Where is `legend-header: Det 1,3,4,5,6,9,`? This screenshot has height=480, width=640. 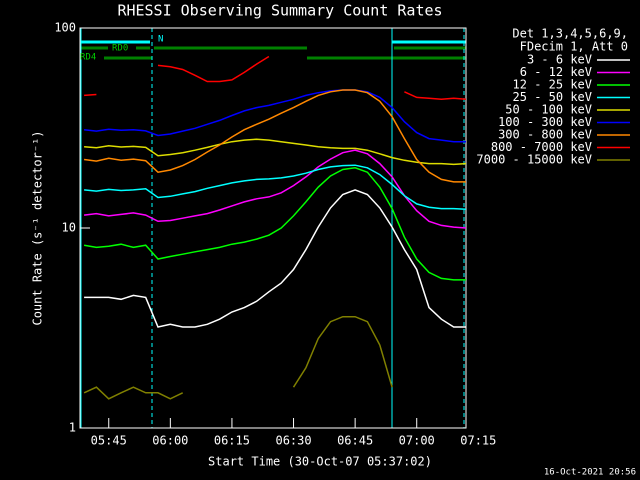 legend-header: Det 1,3,4,5,6,9, is located at coordinates (570, 34).